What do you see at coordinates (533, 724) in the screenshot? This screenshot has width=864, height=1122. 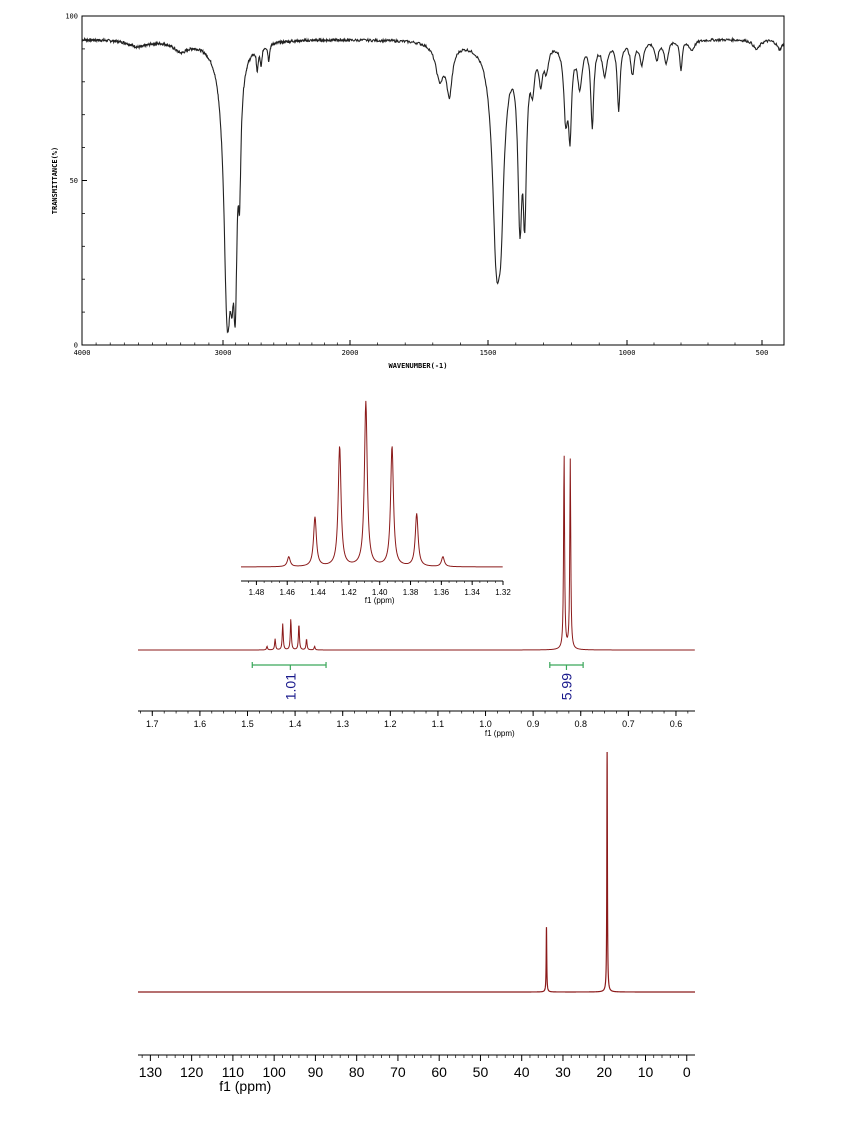 I see `h-nmr-x-tick-label: 0.9` at bounding box center [533, 724].